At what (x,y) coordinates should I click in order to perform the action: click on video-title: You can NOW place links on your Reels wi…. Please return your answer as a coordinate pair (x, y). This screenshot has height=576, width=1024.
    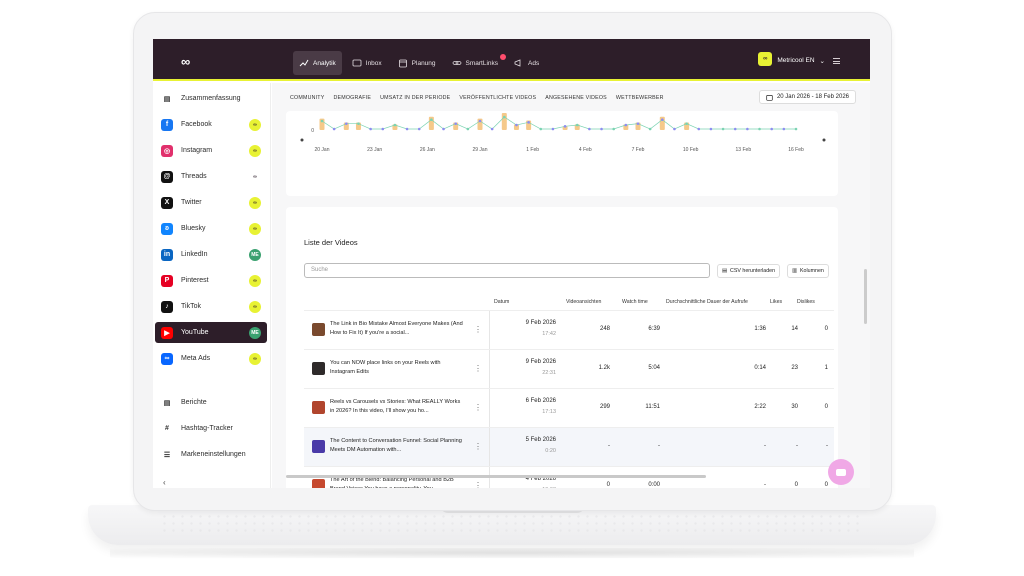
    Looking at the image, I should click on (385, 367).